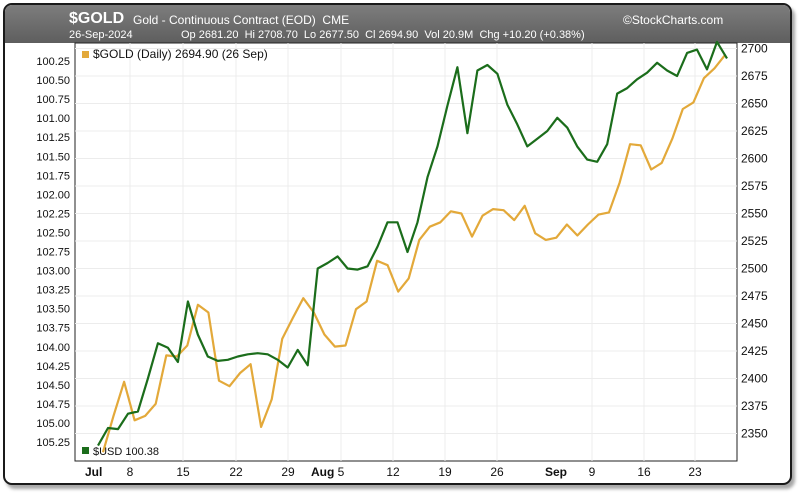 This screenshot has height=493, width=800. What do you see at coordinates (754, 49) in the screenshot?
I see `right-y-tick-label: 2700` at bounding box center [754, 49].